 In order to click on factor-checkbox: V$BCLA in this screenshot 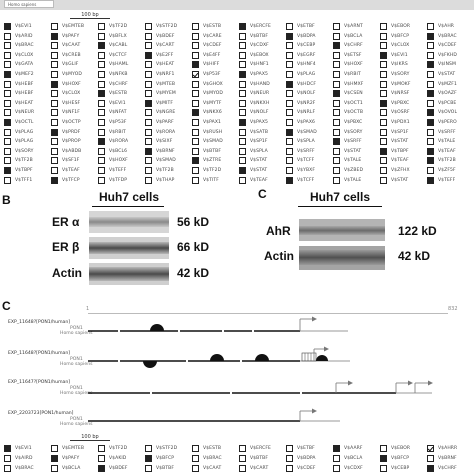, I will do `click(347, 458)`.